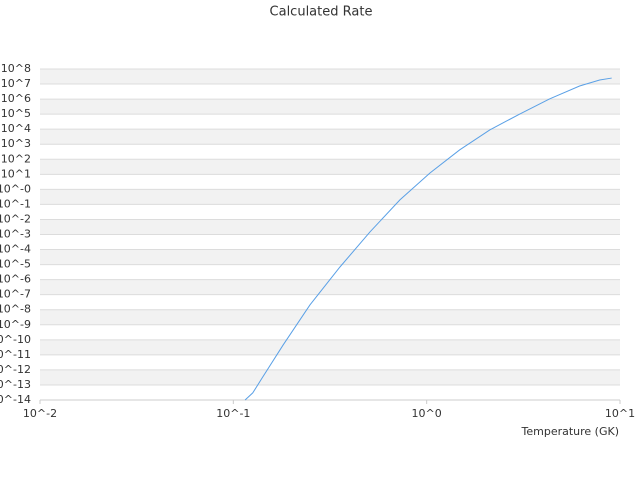 This screenshot has width=640, height=480. I want to click on y-tick-label: 10^5, so click(16, 113).